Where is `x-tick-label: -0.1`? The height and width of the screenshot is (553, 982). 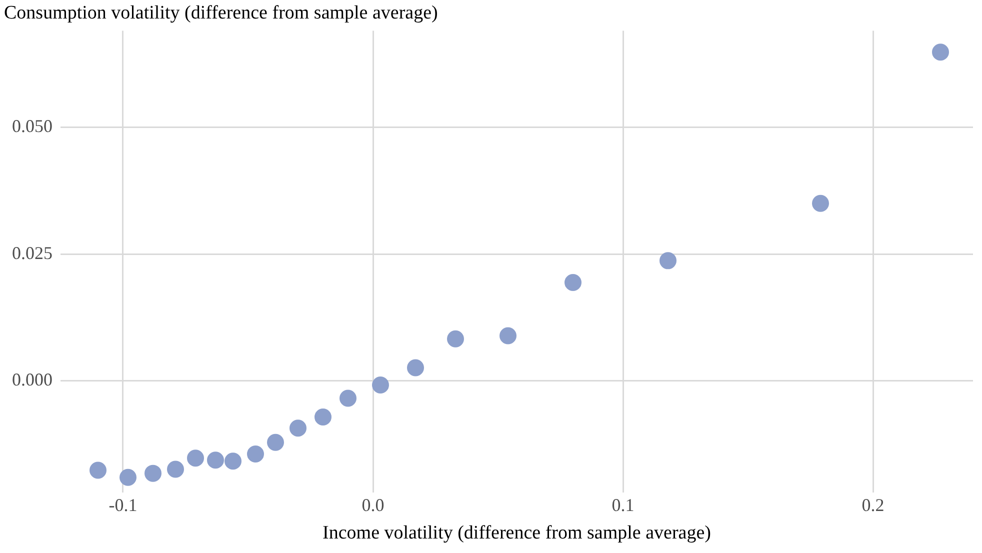 x-tick-label: -0.1 is located at coordinates (123, 505).